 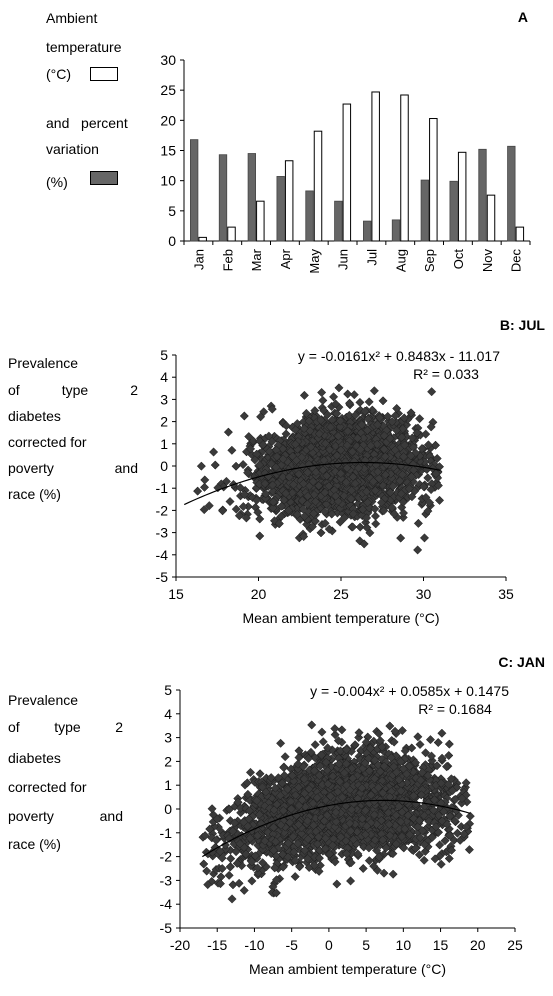 I want to click on panel-c-ylabel-line-5: poverty and, so click(x=65, y=816).